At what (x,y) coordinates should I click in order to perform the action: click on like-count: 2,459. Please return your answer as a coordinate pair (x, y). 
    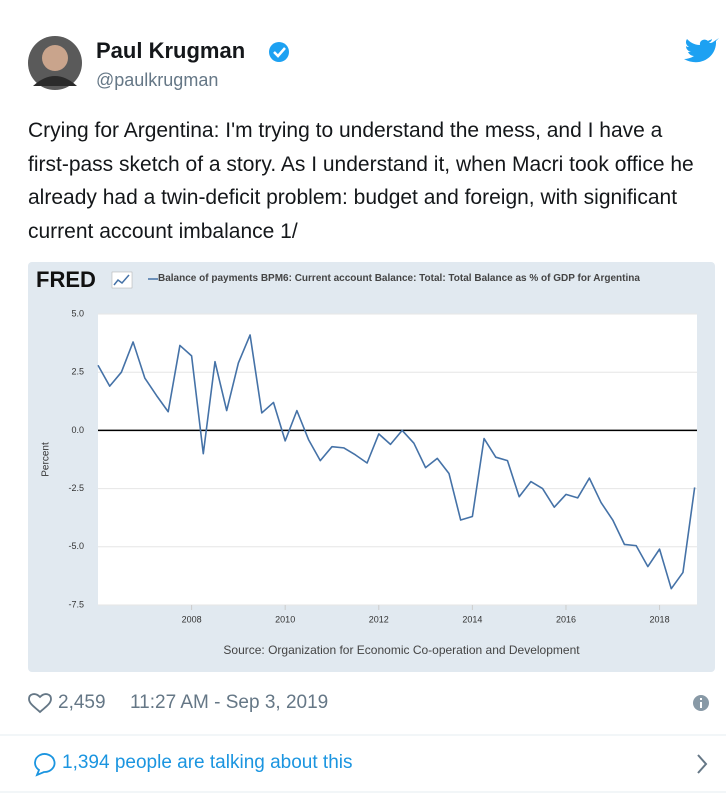
    Looking at the image, I should click on (82, 702).